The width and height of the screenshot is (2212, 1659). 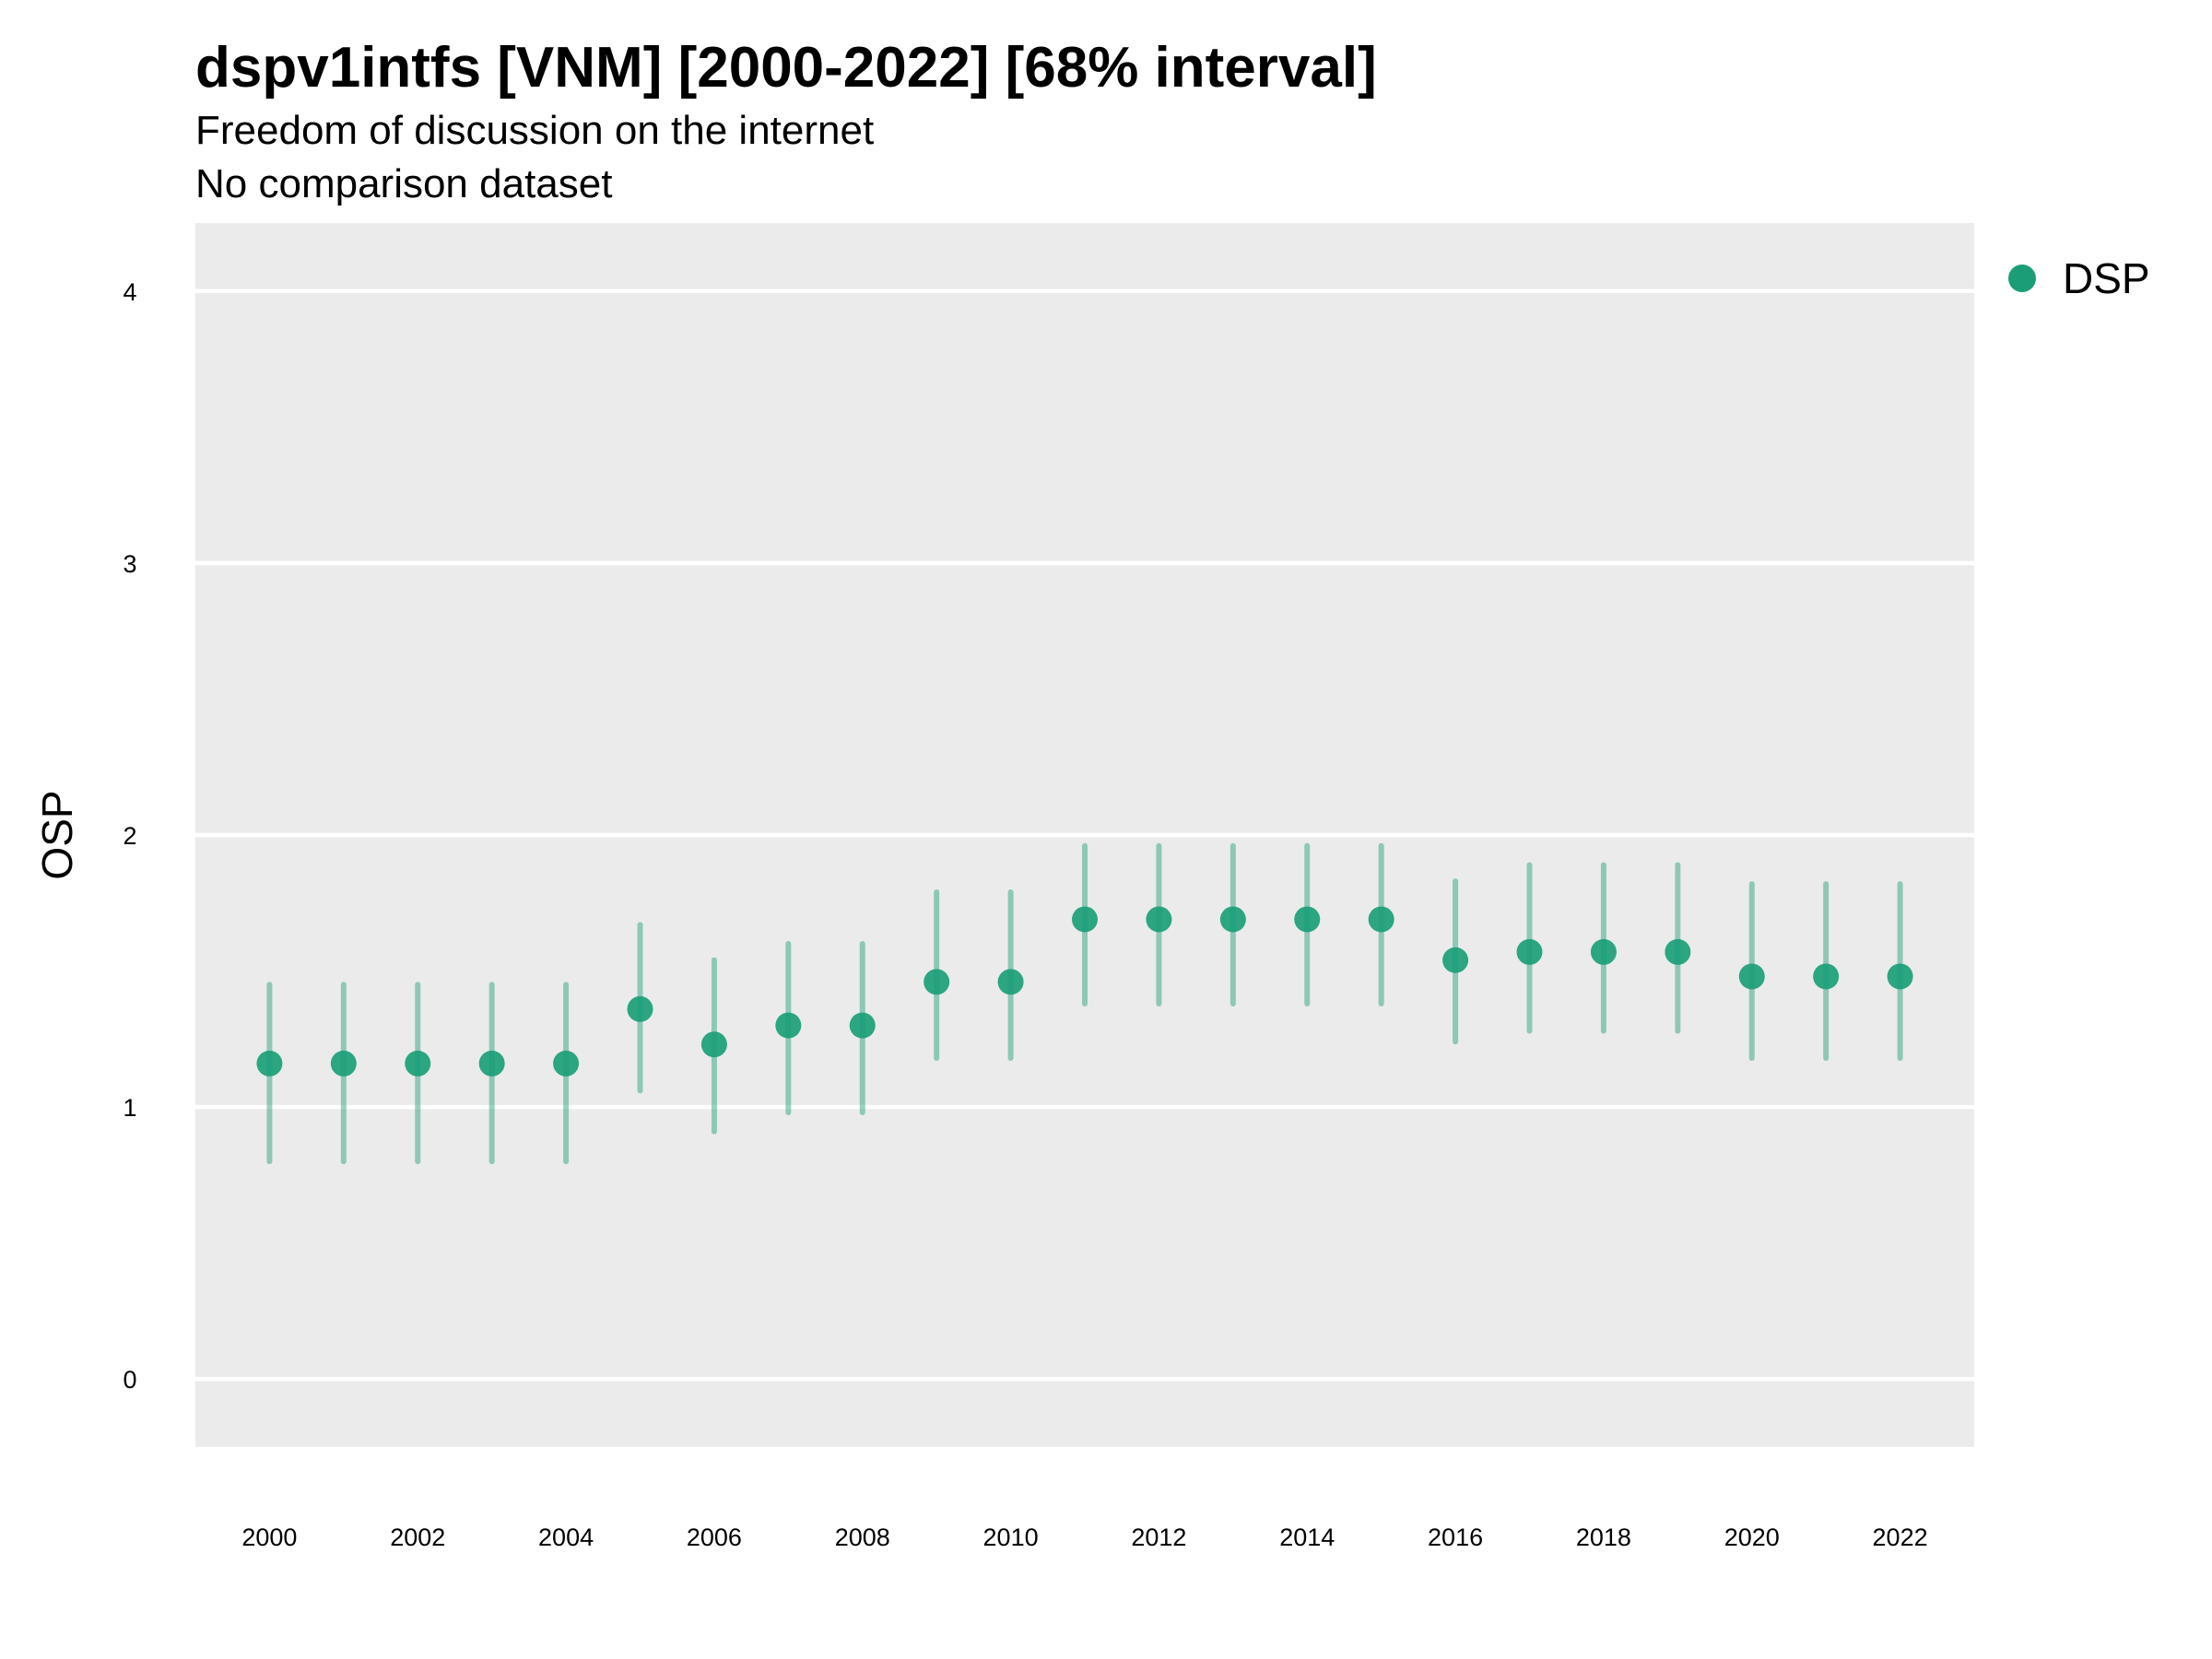 I want to click on data-point-2015, so click(x=1381, y=919).